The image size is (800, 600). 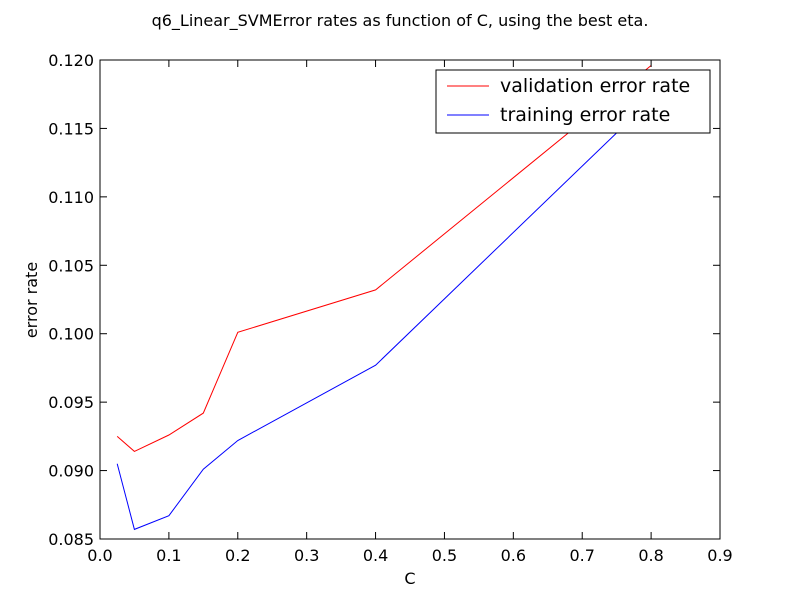 What do you see at coordinates (71, 197) in the screenshot?
I see `y-tick-label: 0.110` at bounding box center [71, 197].